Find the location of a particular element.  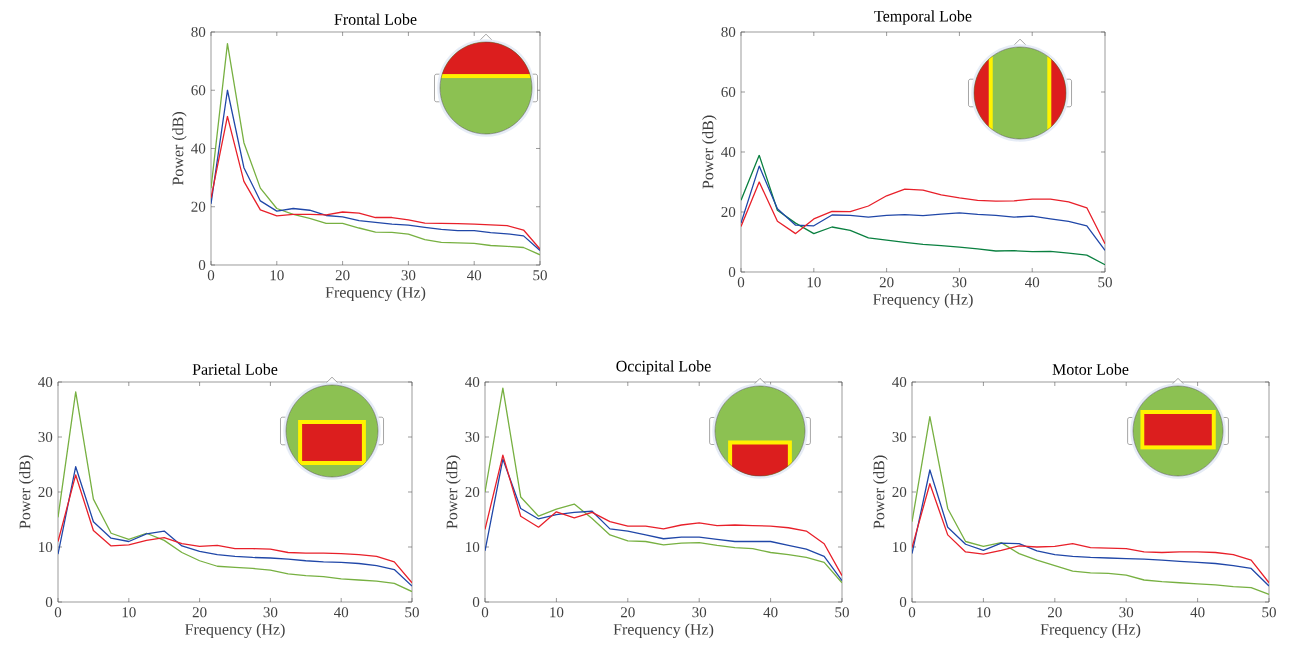

chart-title: Occipital Lobe is located at coordinates (663, 367).